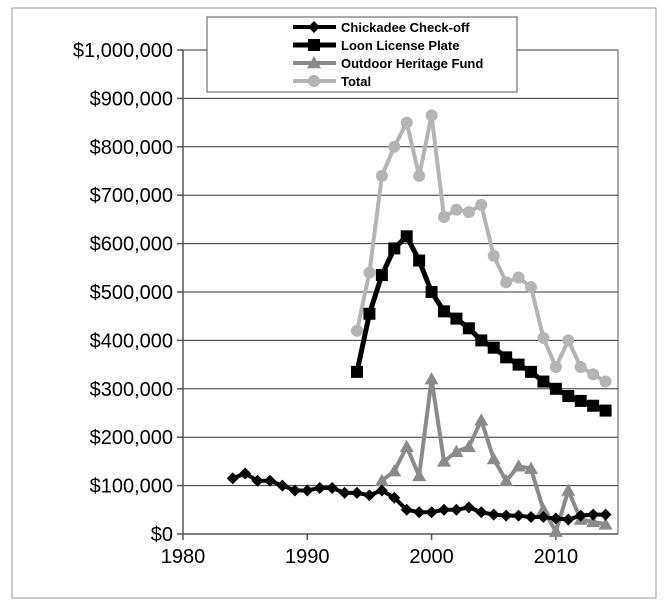 The width and height of the screenshot is (666, 606). Describe the element at coordinates (314, 27) in the screenshot. I see `legend-marker-chickadee-check-off` at that location.